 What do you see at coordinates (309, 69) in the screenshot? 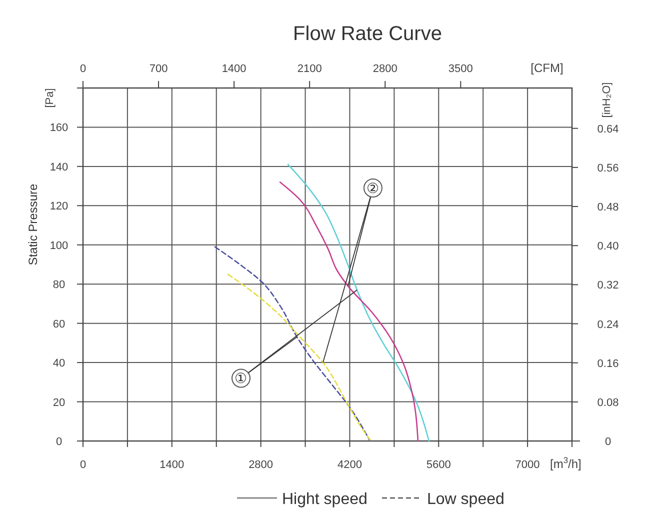
I see `x2-tick-label: 2100` at bounding box center [309, 69].